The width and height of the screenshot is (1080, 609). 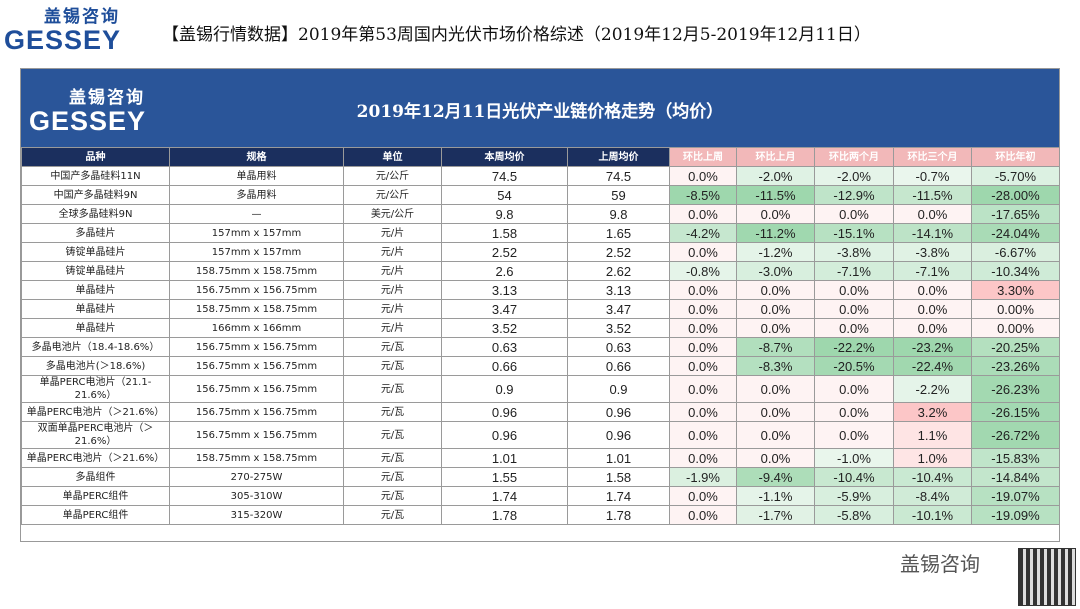 What do you see at coordinates (854, 477) in the screenshot?
I see `cell: -10.4%` at bounding box center [854, 477].